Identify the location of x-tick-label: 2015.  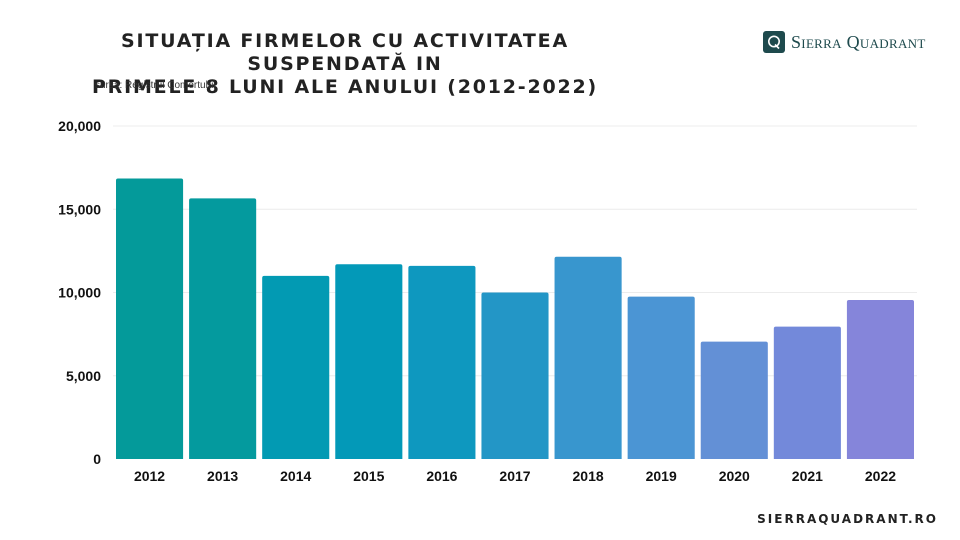
(368, 476).